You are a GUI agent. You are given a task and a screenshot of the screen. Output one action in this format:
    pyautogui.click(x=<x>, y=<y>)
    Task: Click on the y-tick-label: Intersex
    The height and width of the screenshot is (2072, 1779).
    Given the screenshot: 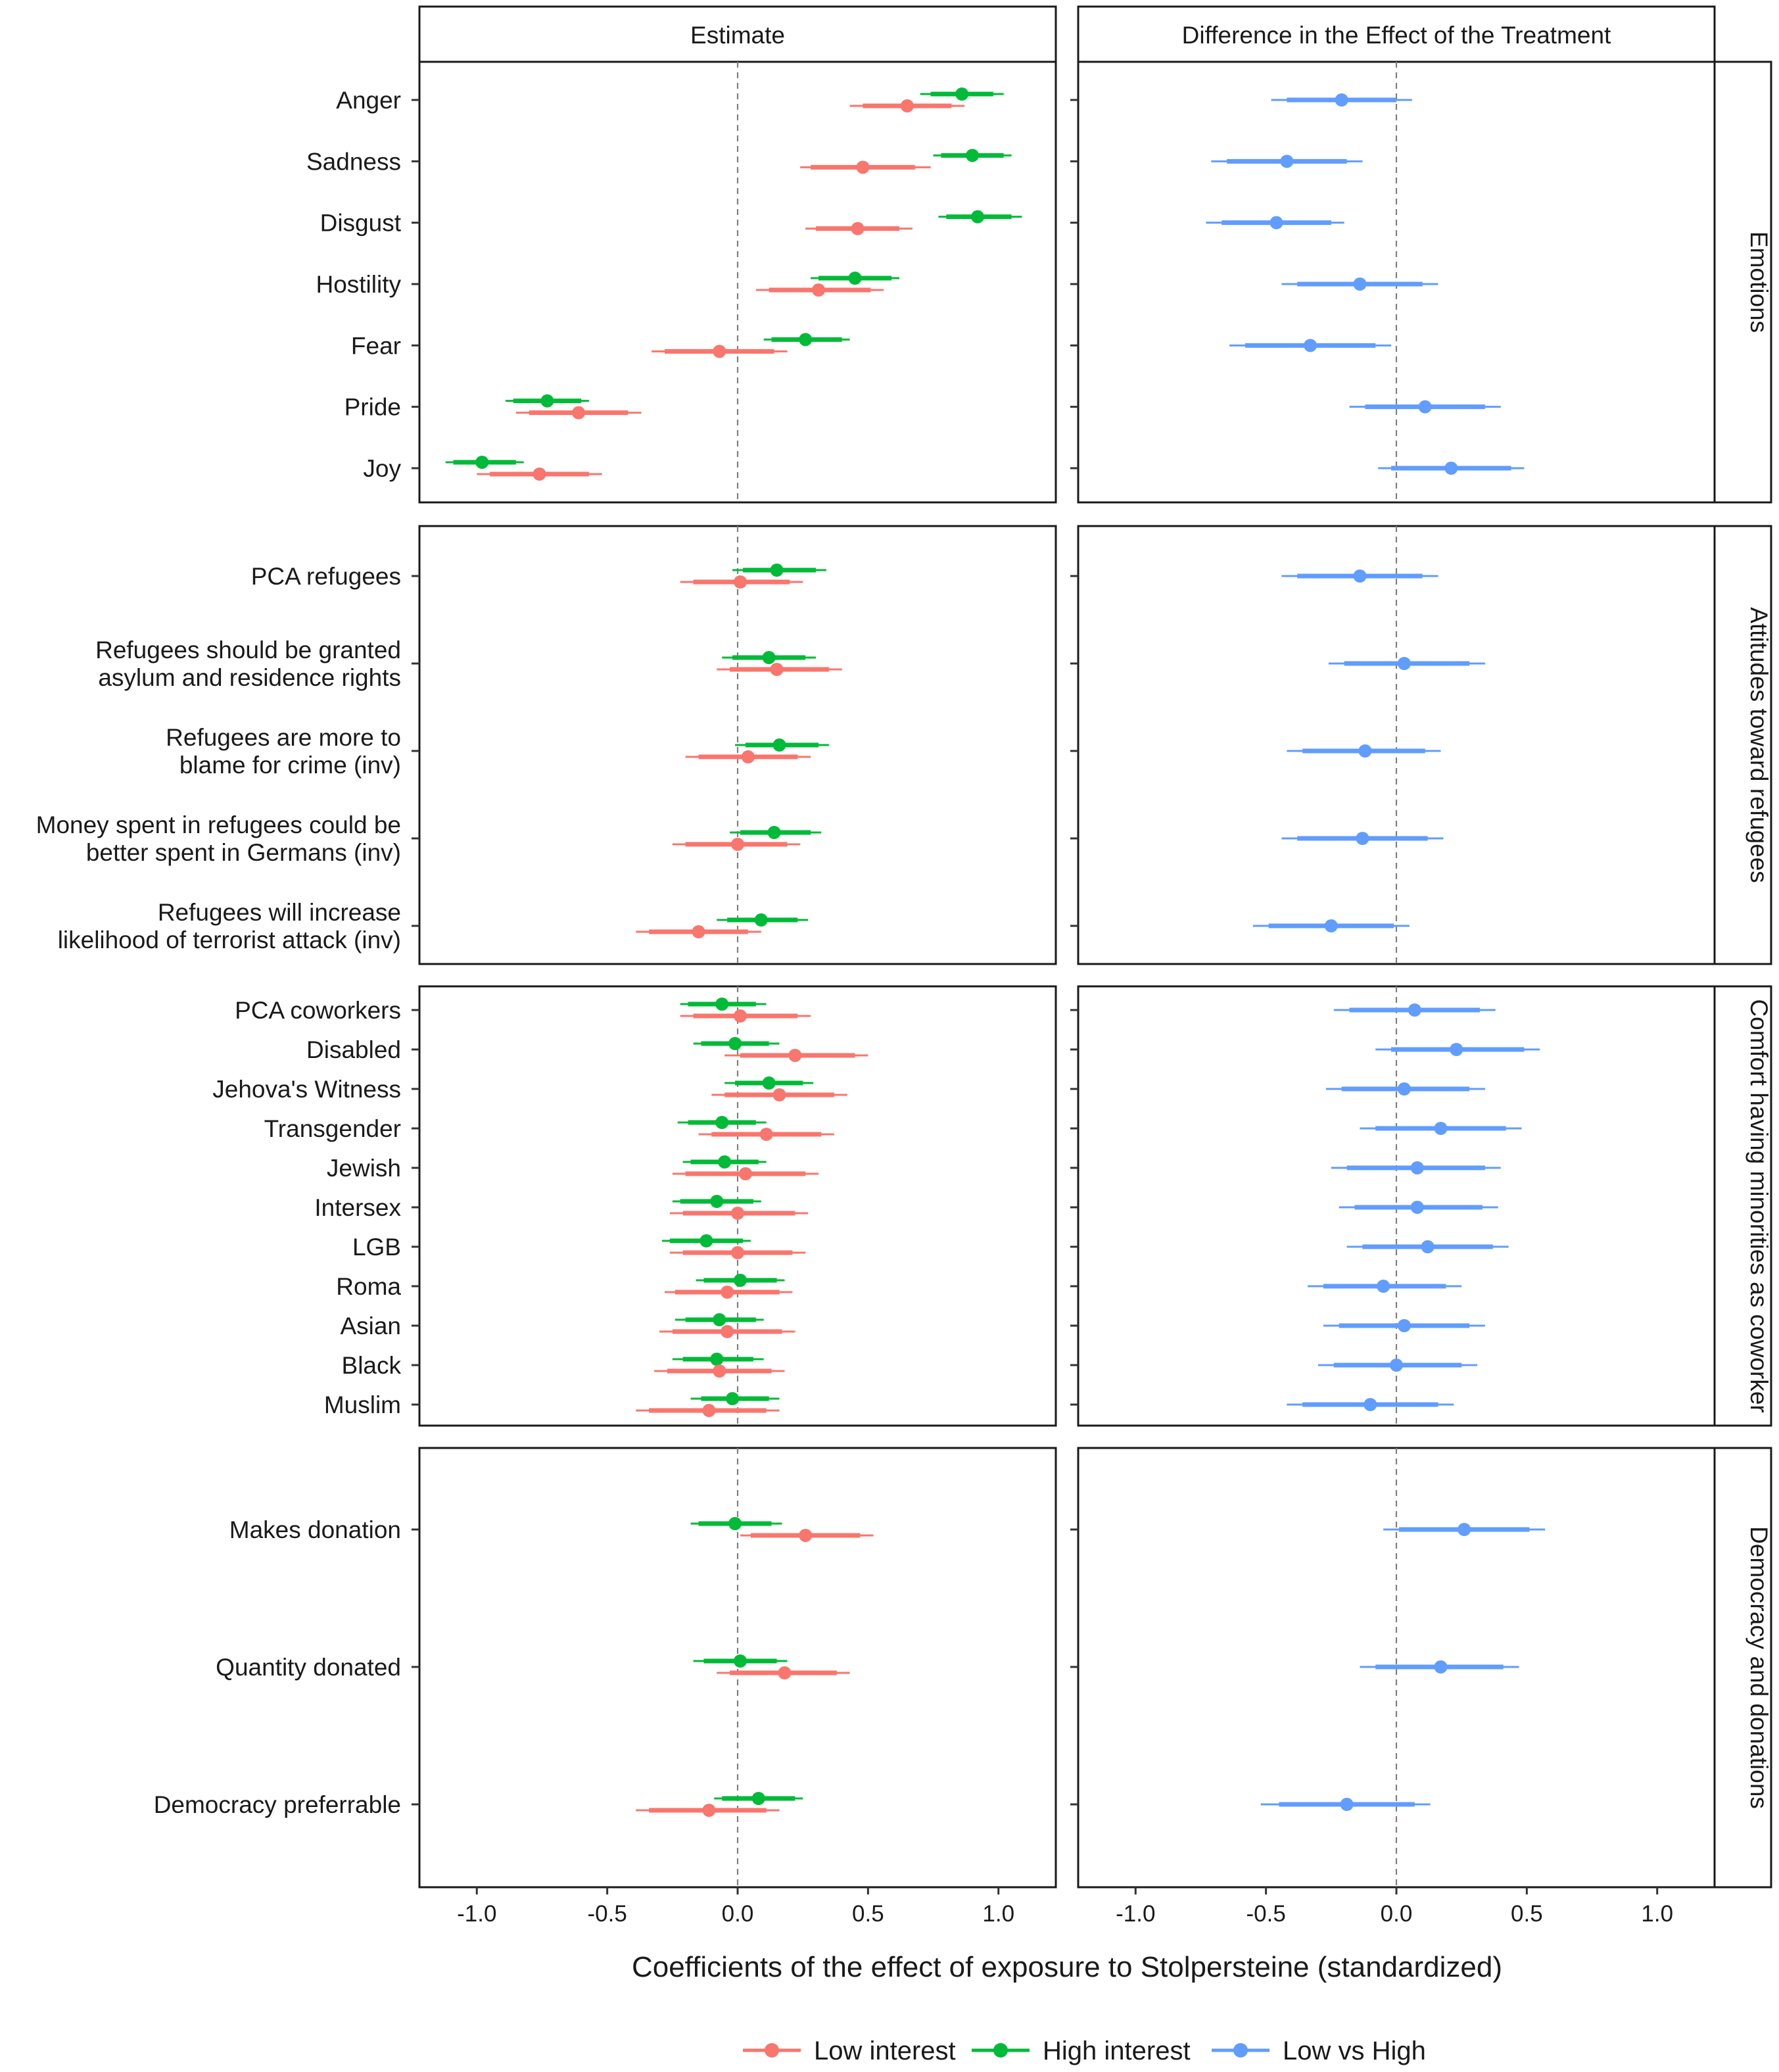 What is the action you would take?
    pyautogui.click(x=357, y=1207)
    